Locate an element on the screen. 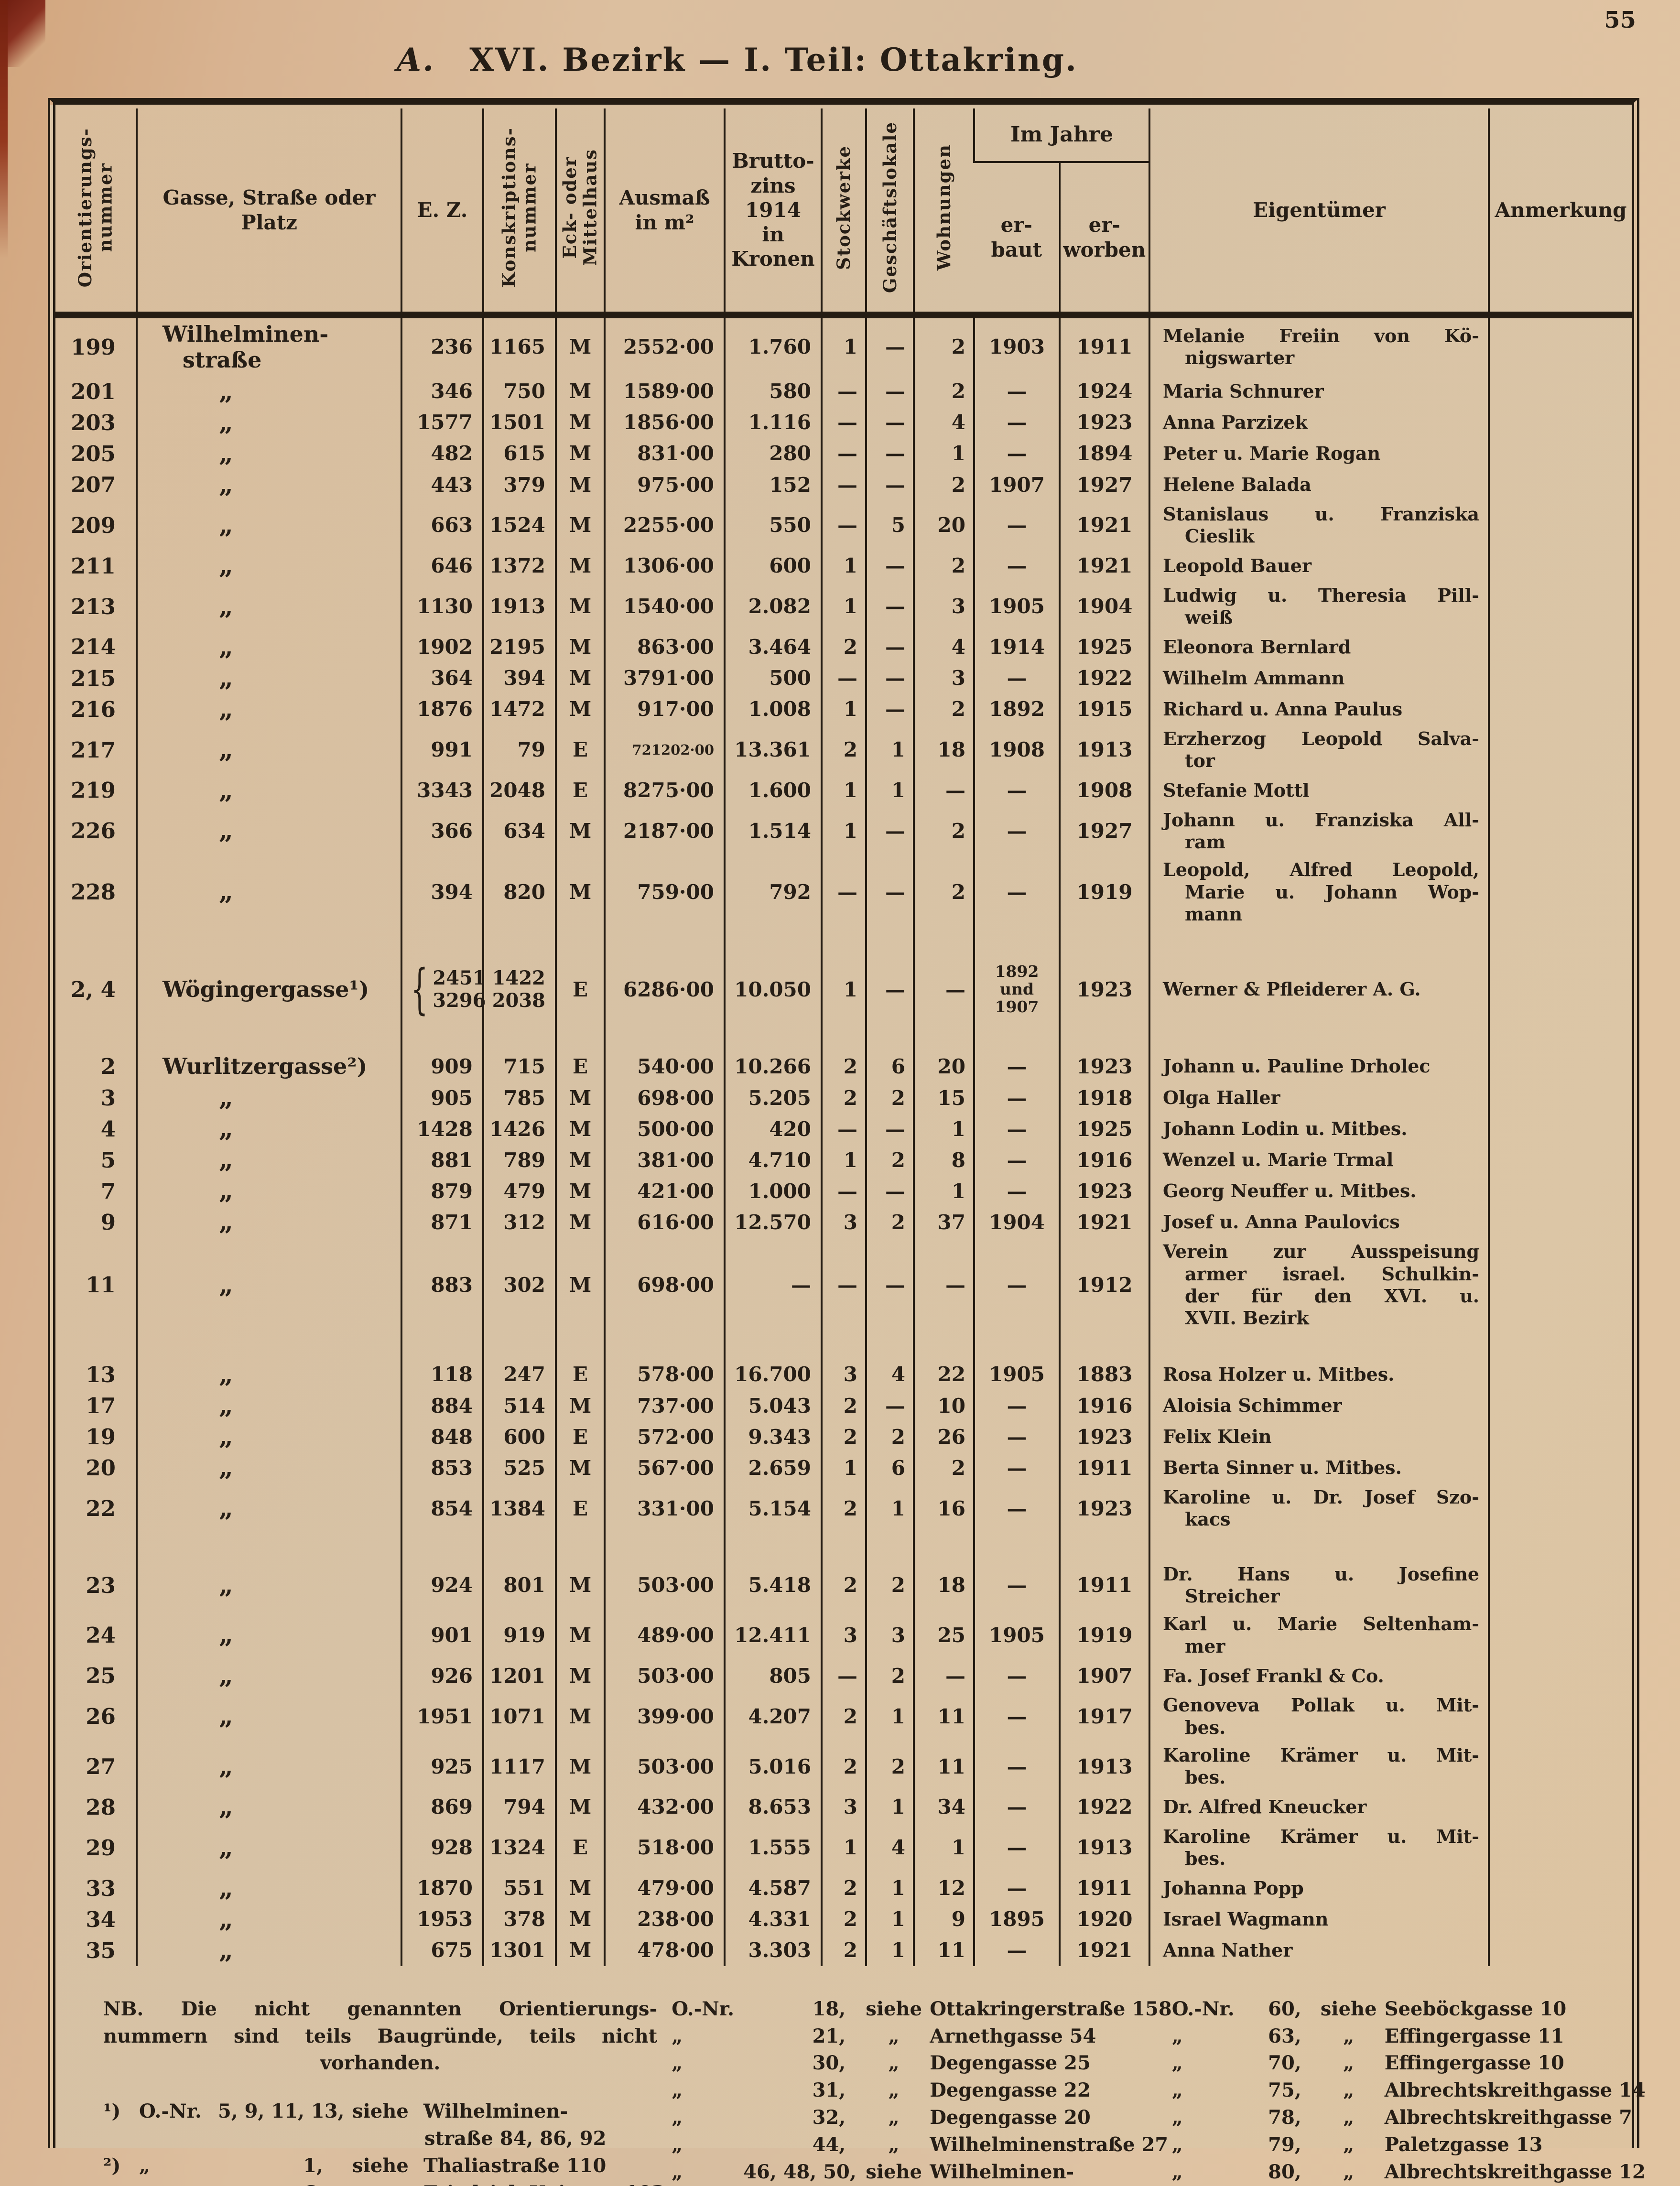 Image resolution: width=1680 pixels, height=2186 pixels. orientierungsnummer-value: 35 is located at coordinates (101, 1950).